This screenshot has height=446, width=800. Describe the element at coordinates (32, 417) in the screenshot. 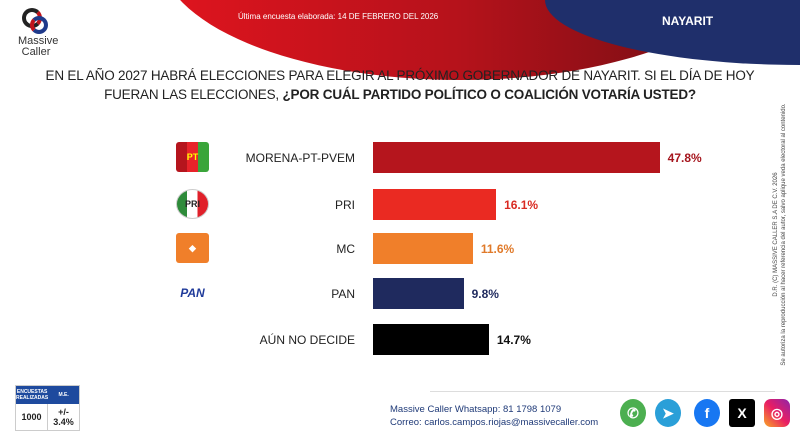

I see `surveys-count: 1000` at that location.